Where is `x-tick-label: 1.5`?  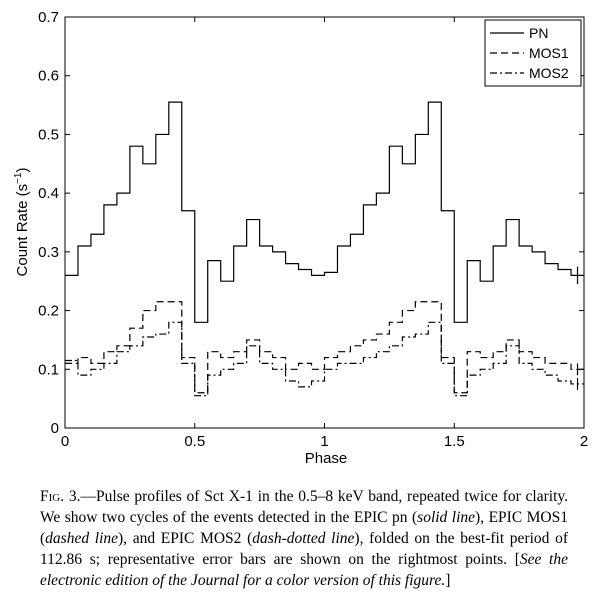 x-tick-label: 1.5 is located at coordinates (454, 441).